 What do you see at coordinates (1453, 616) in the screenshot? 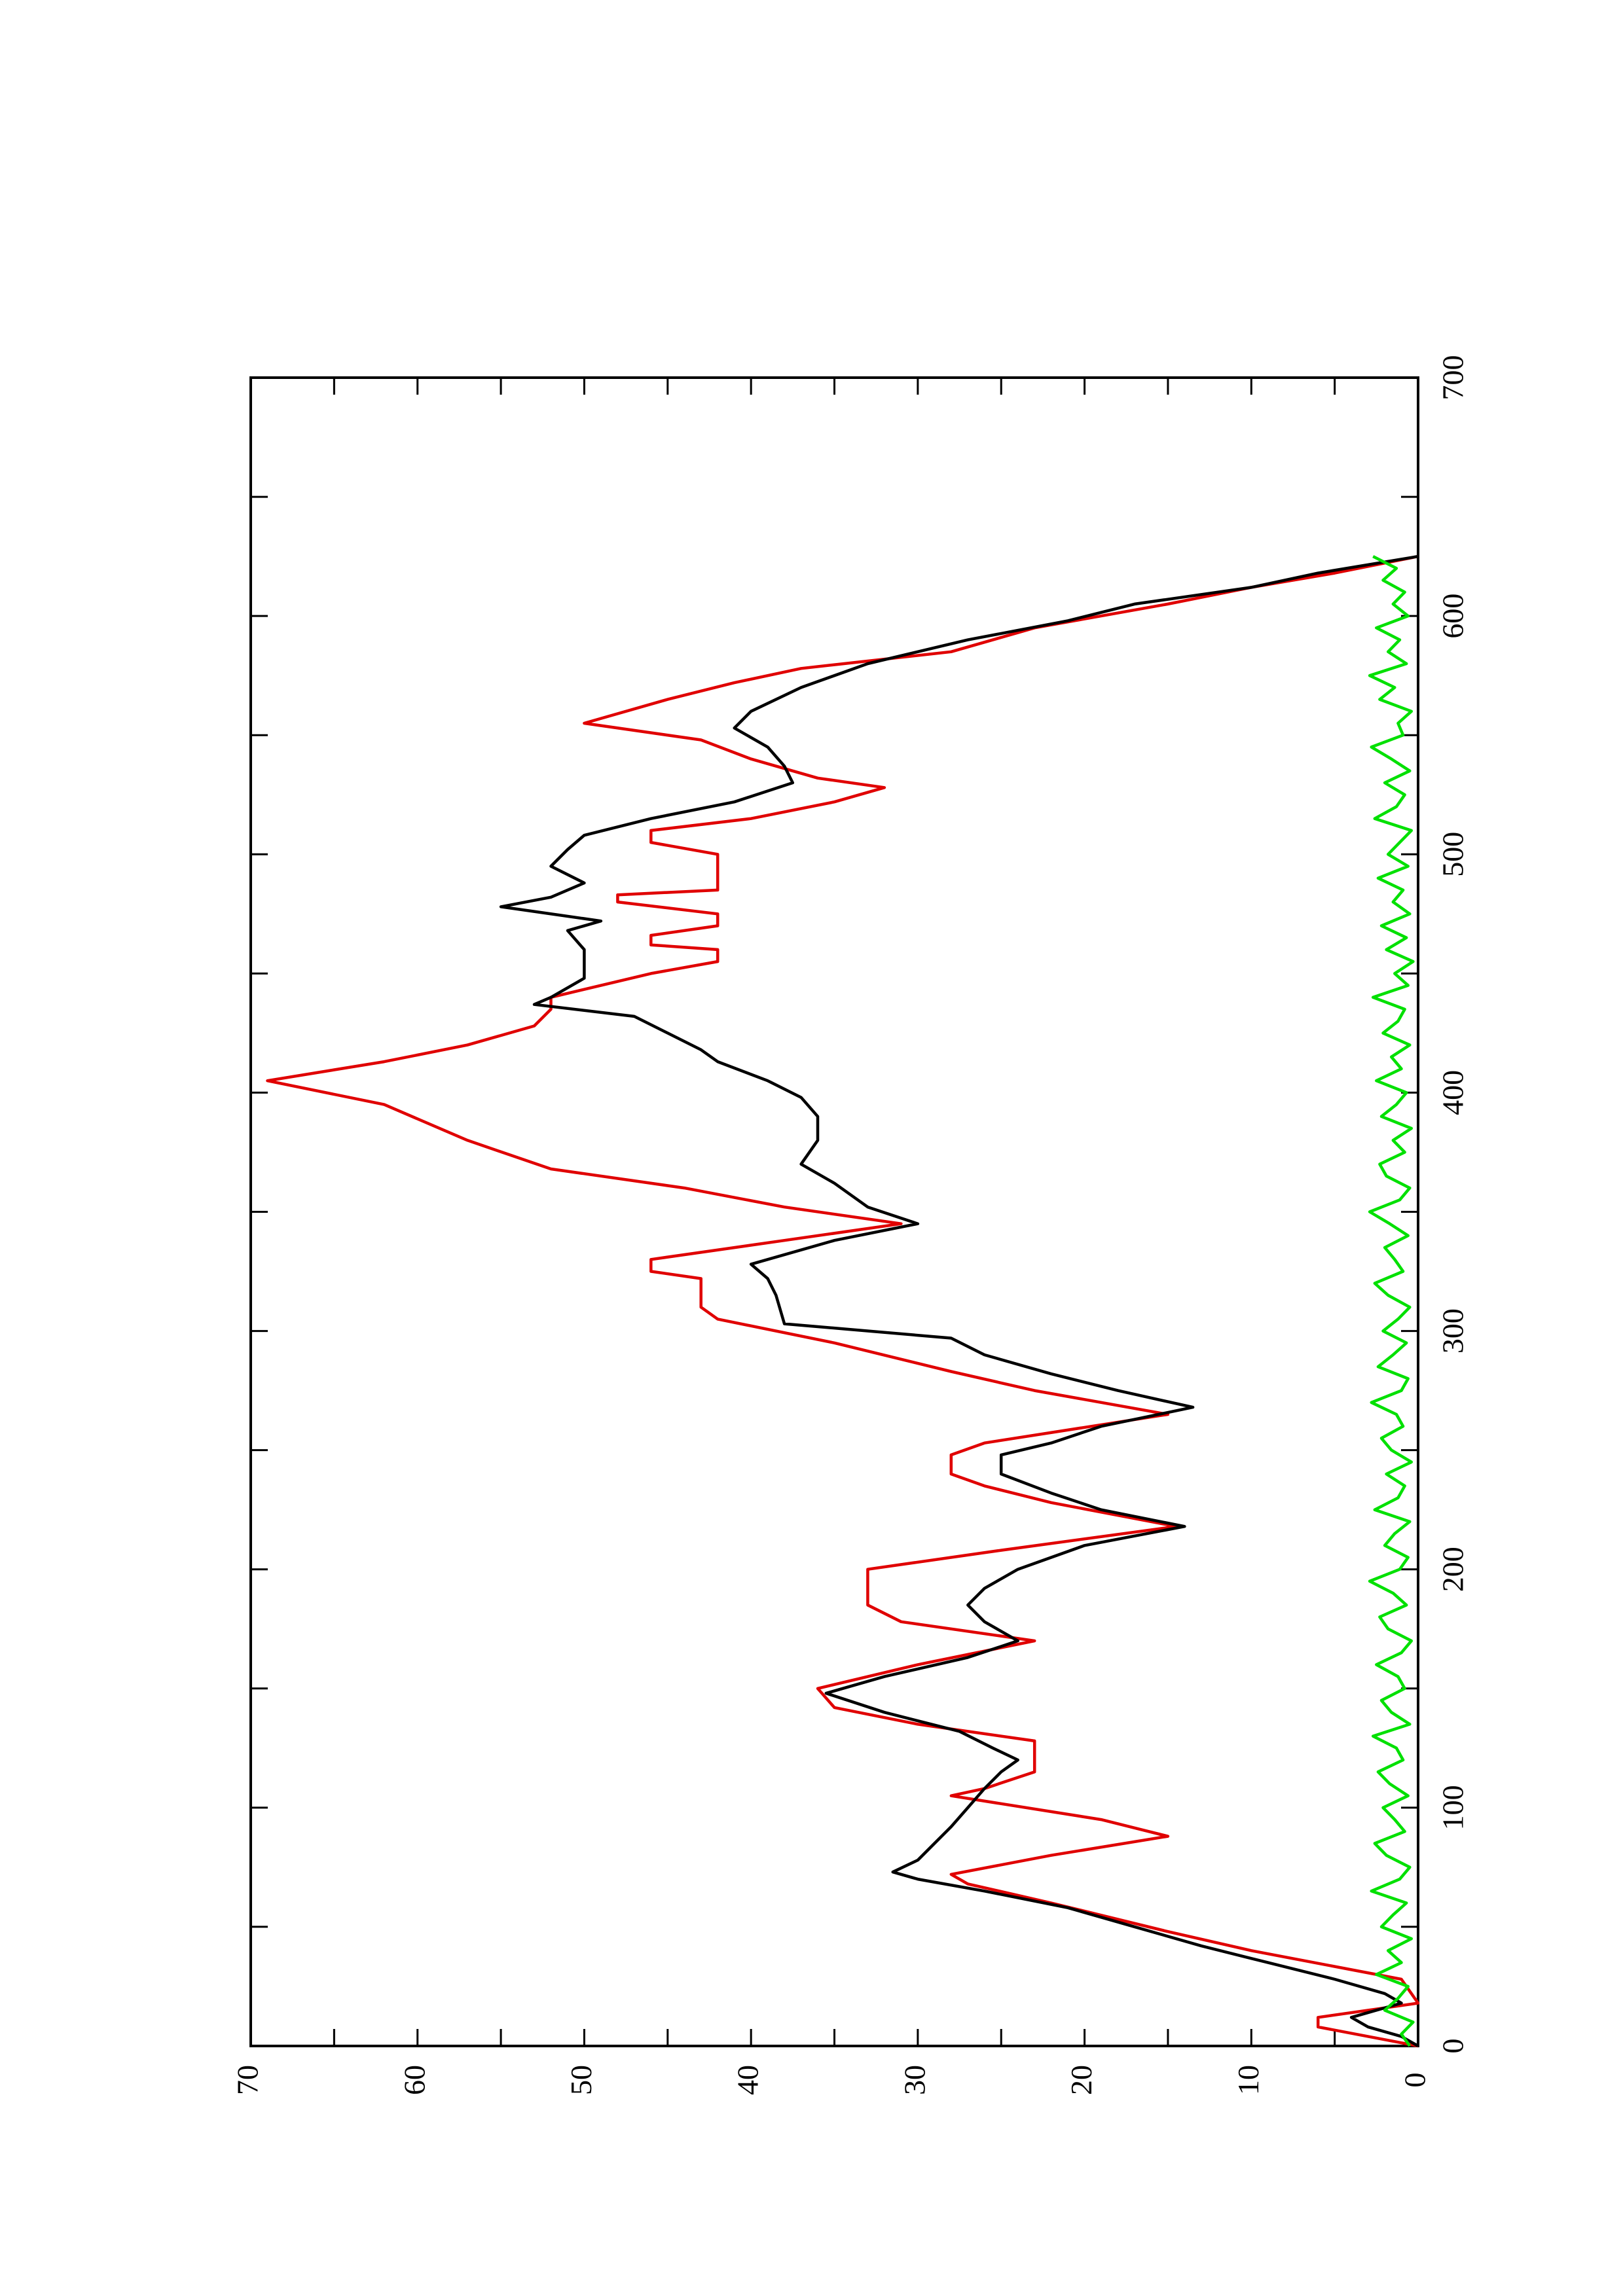
I see `x-tick-label: 600` at bounding box center [1453, 616].